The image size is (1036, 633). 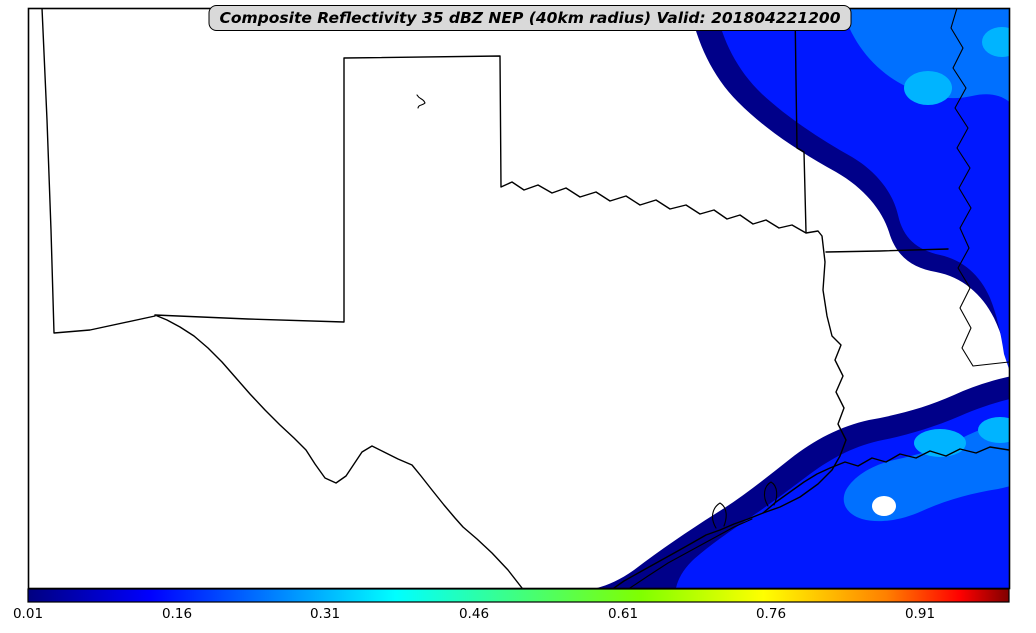 What do you see at coordinates (474, 614) in the screenshot?
I see `colorbar-tick-3: 0.46` at bounding box center [474, 614].